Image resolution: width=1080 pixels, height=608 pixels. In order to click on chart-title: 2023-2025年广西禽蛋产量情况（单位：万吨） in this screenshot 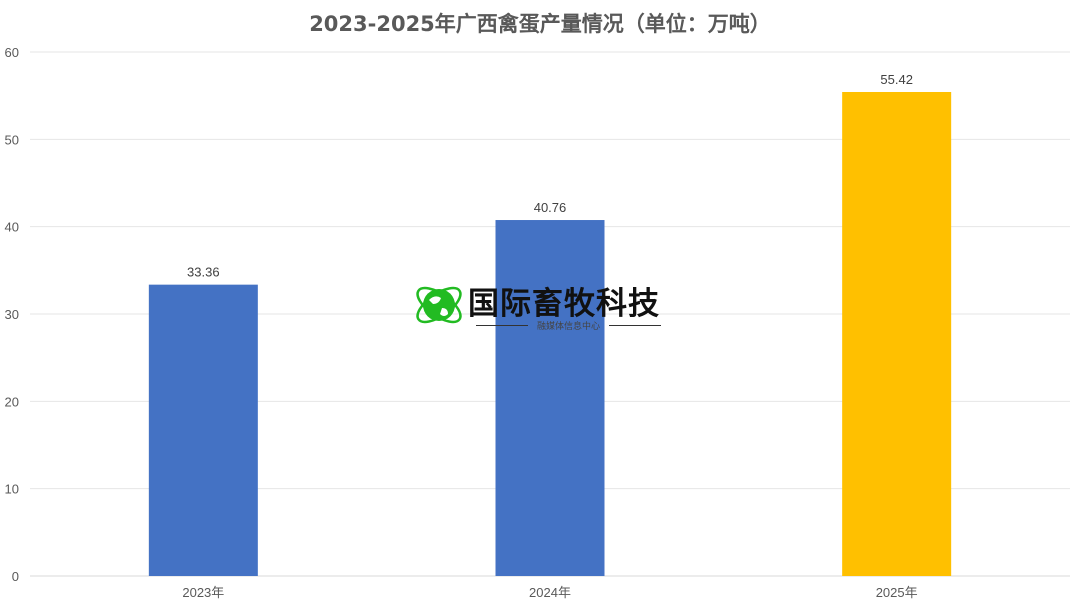, I will do `click(540, 24)`.